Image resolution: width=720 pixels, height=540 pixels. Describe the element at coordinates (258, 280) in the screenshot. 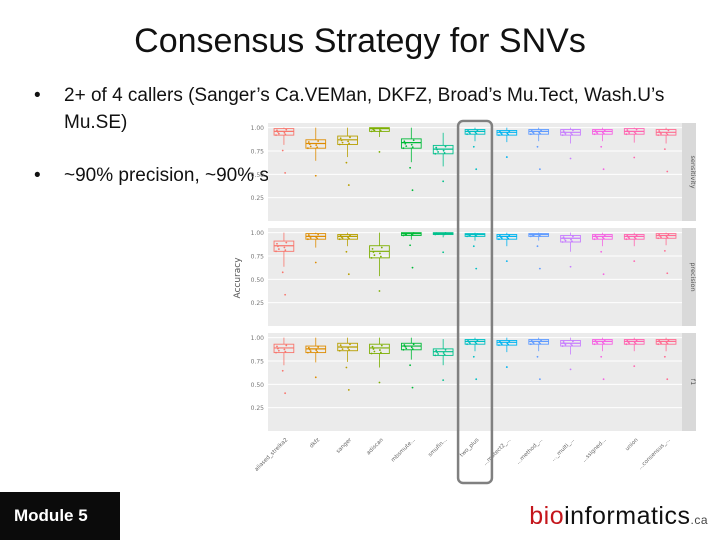

I see `y-tick-label: 0.50` at that location.